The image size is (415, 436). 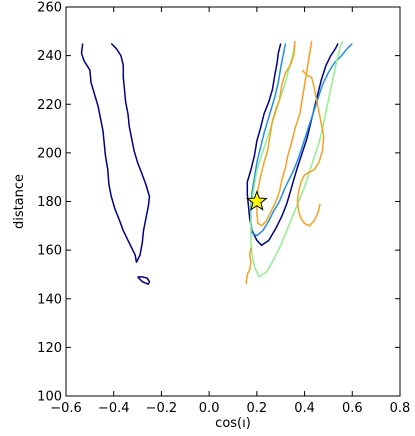 What do you see at coordinates (66, 408) in the screenshot?
I see `x-tick-label: −0.6` at bounding box center [66, 408].